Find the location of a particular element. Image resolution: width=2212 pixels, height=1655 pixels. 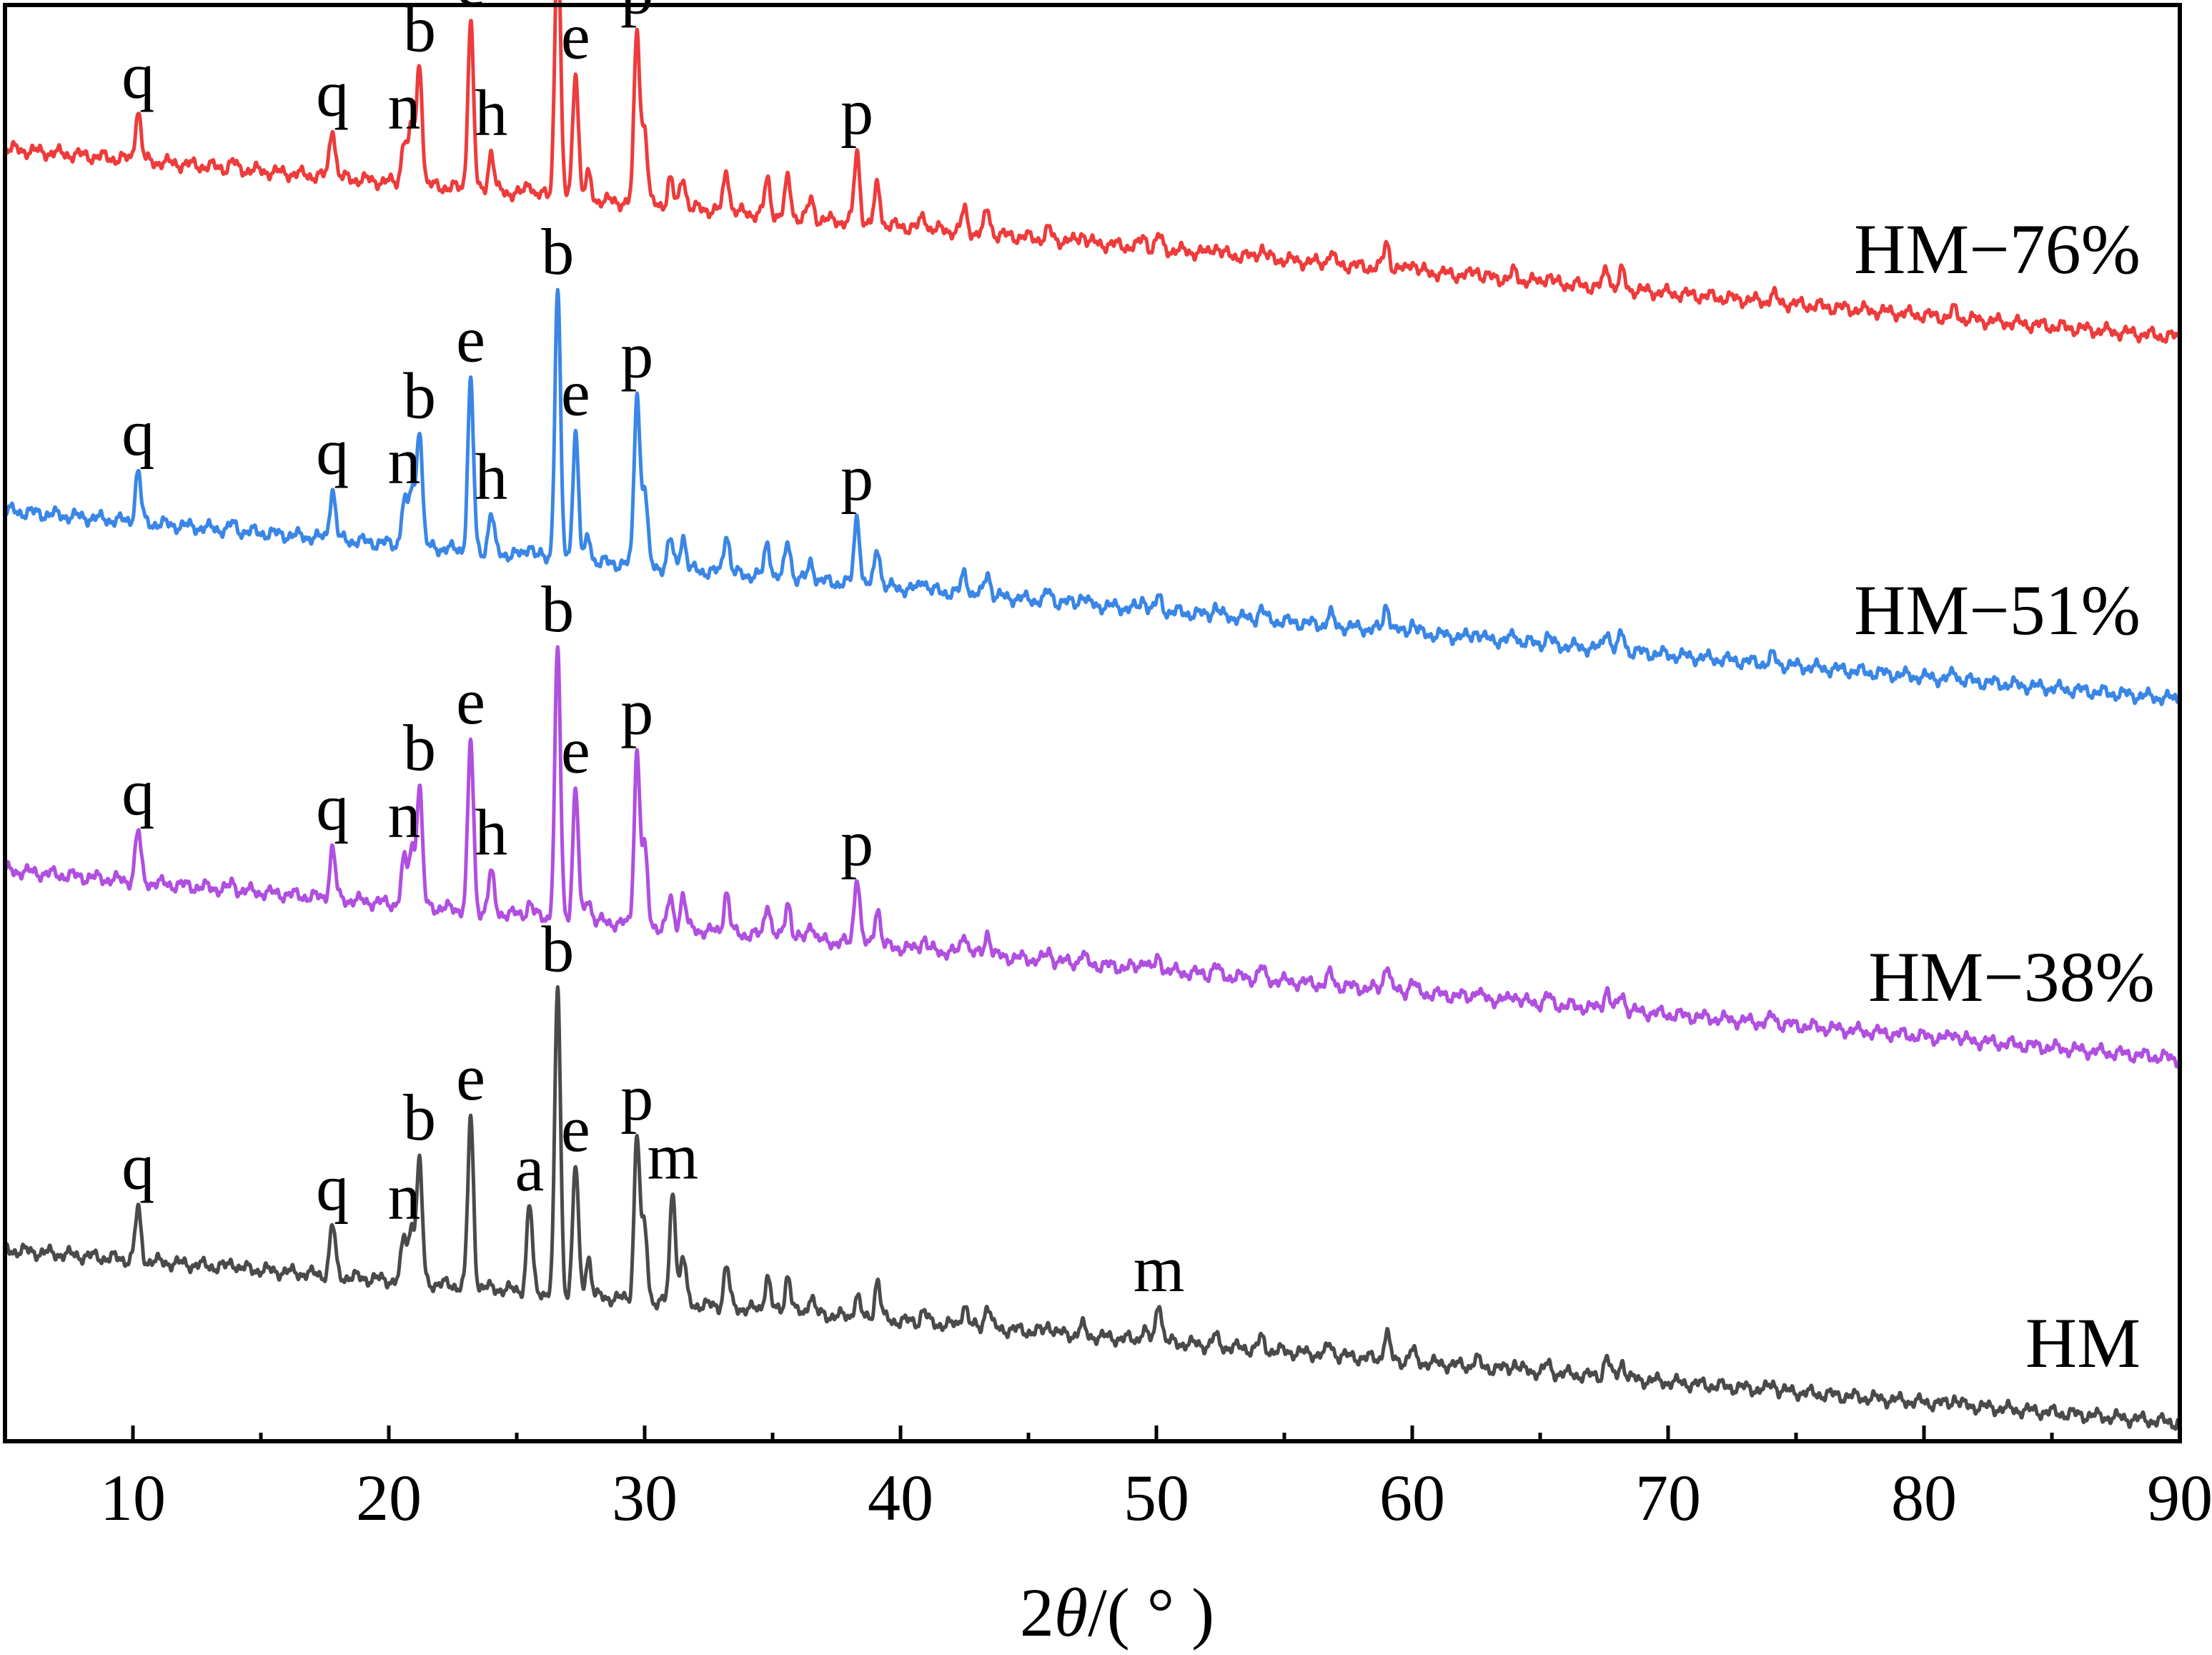

x-tick-label: 10 is located at coordinates (133, 1497).